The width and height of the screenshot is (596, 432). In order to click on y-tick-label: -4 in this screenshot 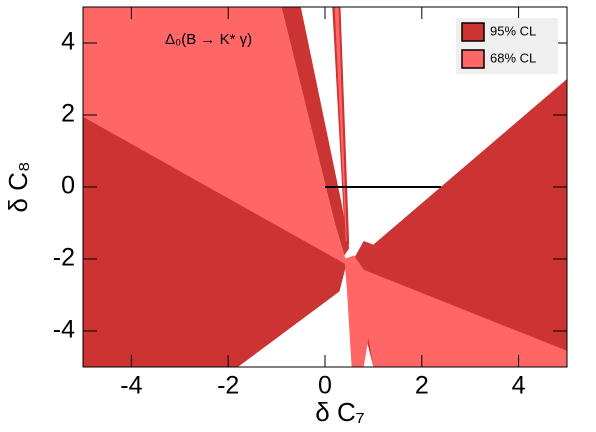, I will do `click(64, 330)`.